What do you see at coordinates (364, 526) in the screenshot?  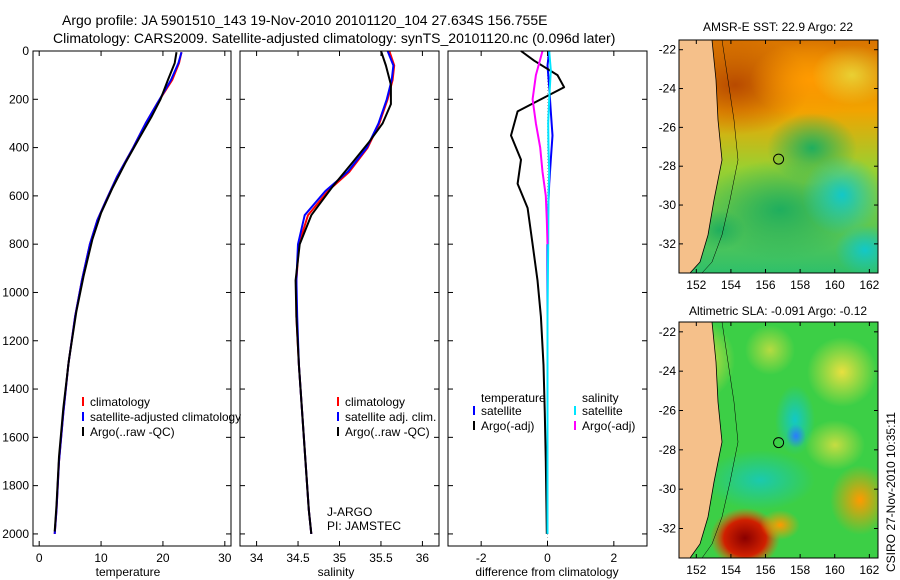 I see `annotation-pi: PI: JAMSTEC` at bounding box center [364, 526].